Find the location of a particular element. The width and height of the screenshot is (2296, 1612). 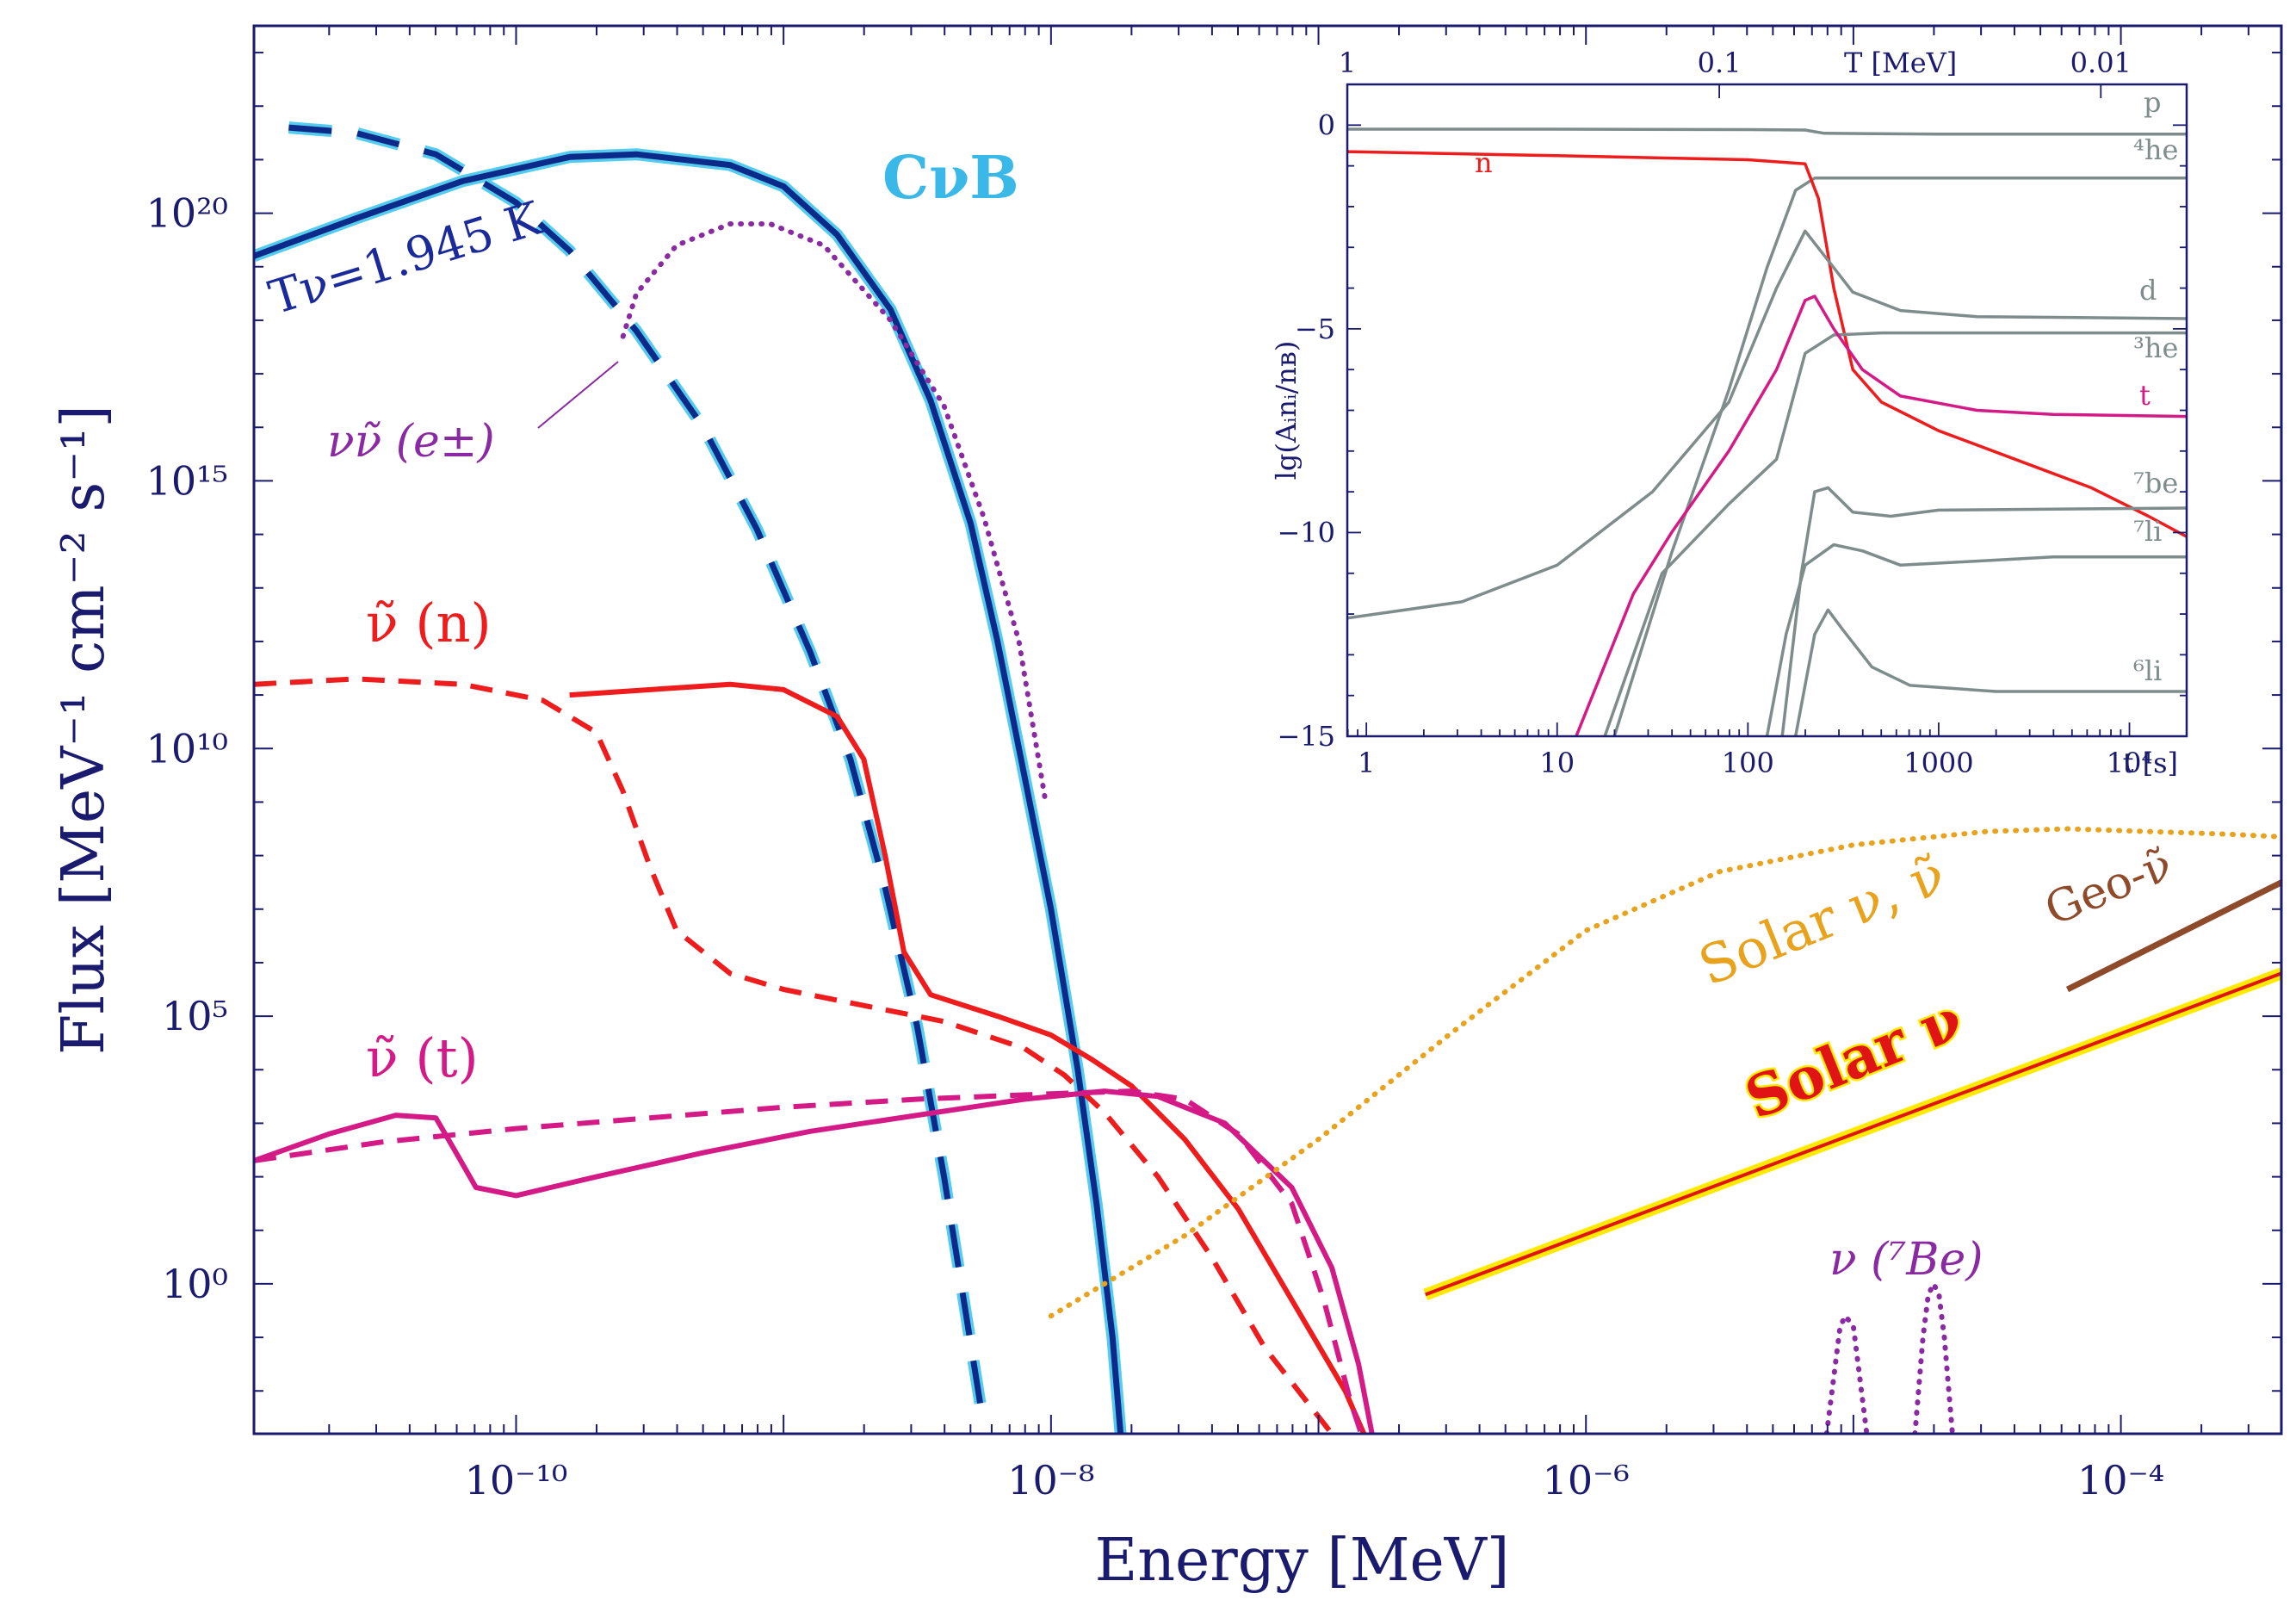

label-solar-nu: Solar ν is located at coordinates (1853, 1058).